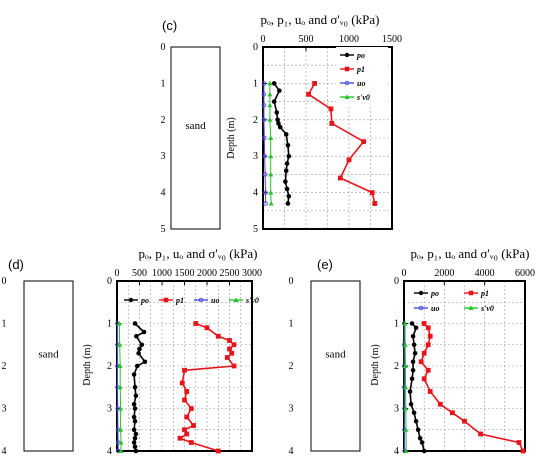 The height and width of the screenshot is (475, 550). Describe the element at coordinates (281, 143) in the screenshot. I see `series-line-po` at that location.